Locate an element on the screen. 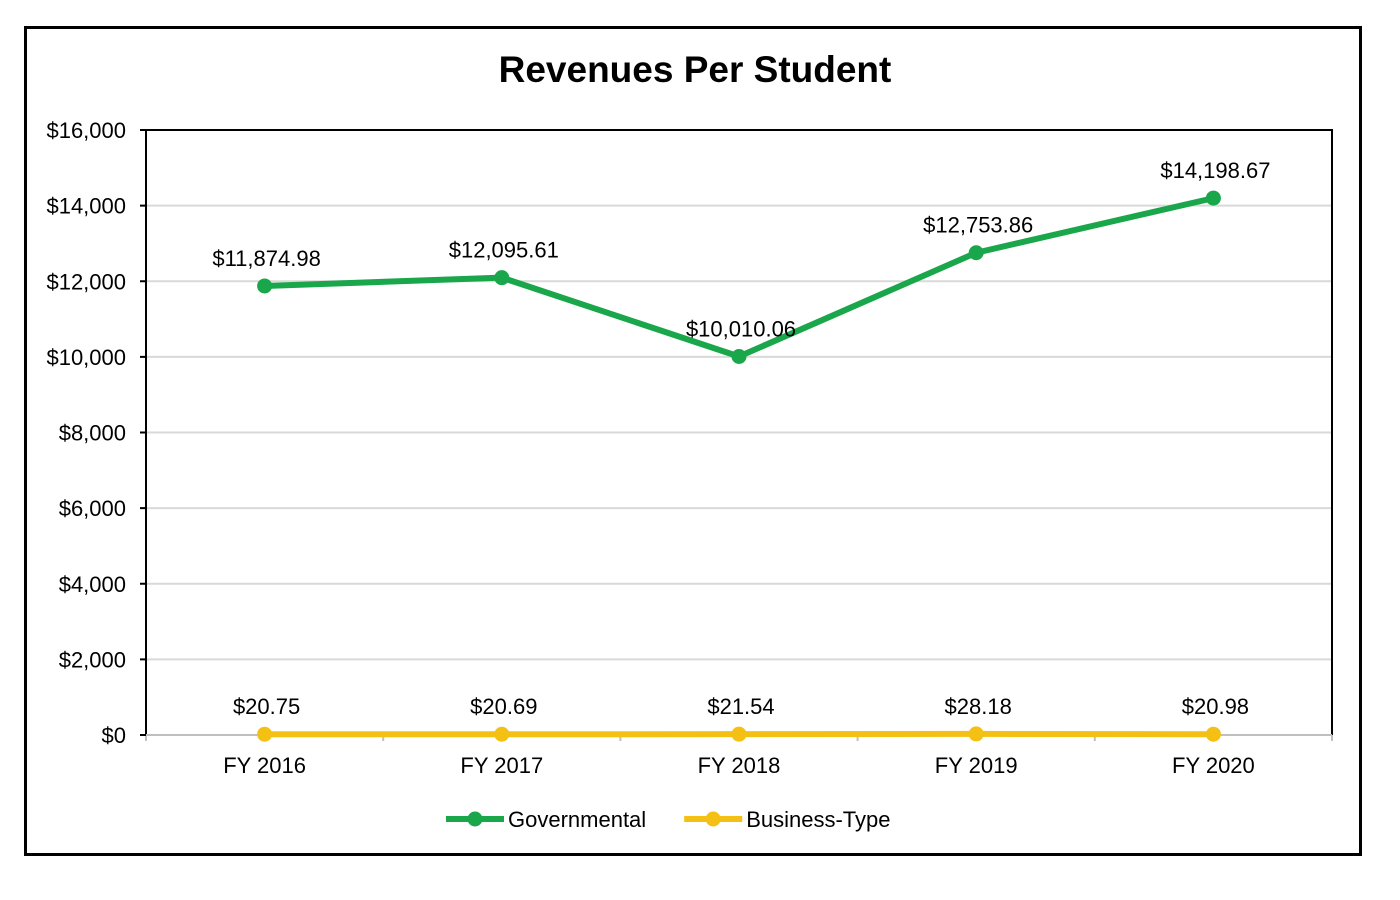 The image size is (1400, 900). data-label: $10,010.06 is located at coordinates (741, 328).